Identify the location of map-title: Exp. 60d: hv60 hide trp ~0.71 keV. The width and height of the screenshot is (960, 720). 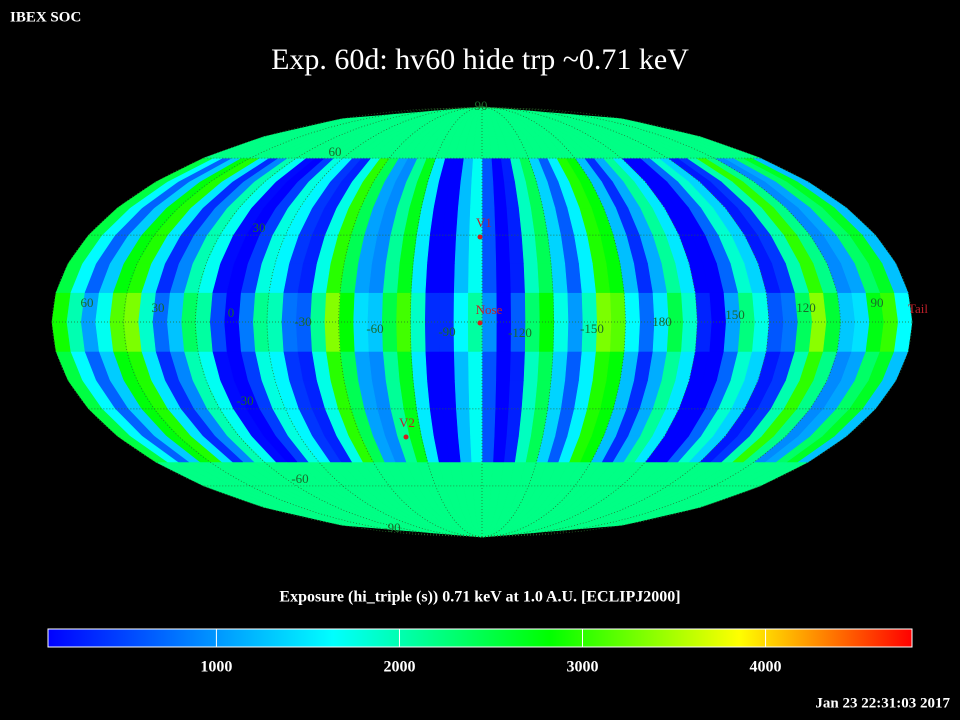
(480, 59).